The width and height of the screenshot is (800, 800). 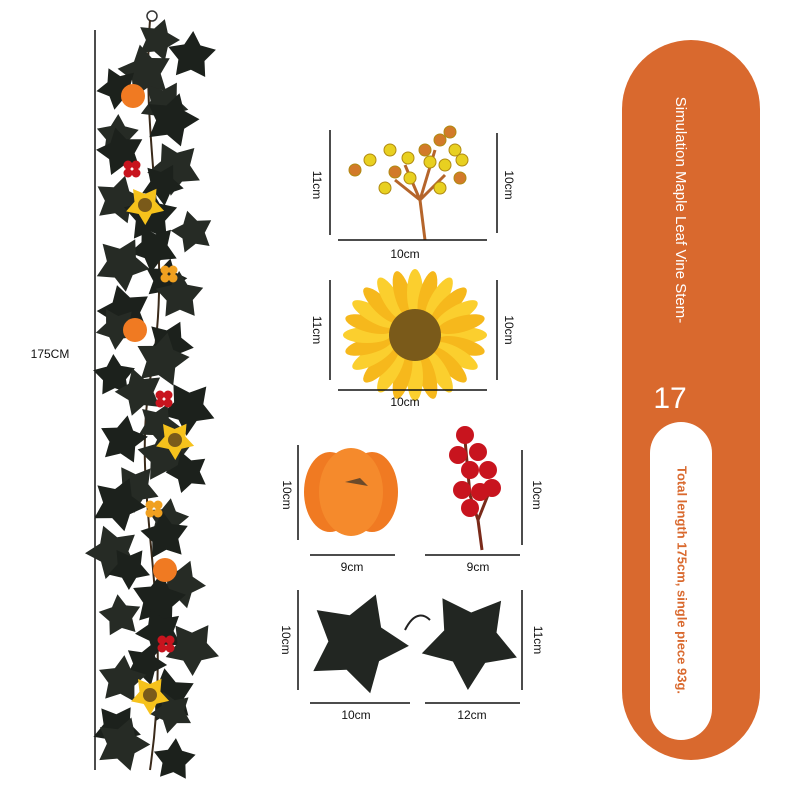 I want to click on leaf-stem, so click(x=417, y=622).